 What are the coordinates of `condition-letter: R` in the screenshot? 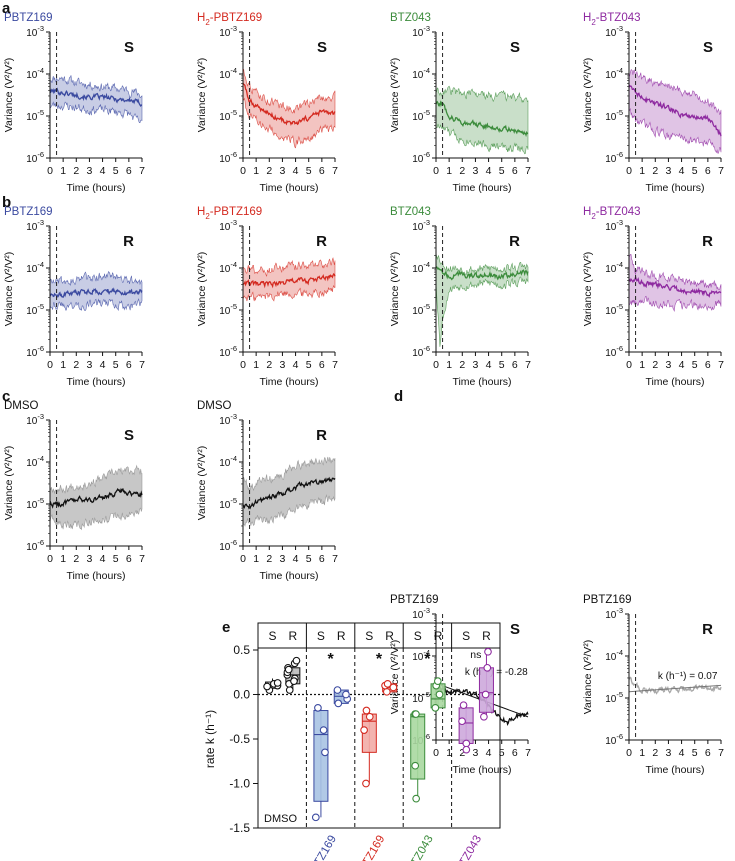 It's located at (514, 241).